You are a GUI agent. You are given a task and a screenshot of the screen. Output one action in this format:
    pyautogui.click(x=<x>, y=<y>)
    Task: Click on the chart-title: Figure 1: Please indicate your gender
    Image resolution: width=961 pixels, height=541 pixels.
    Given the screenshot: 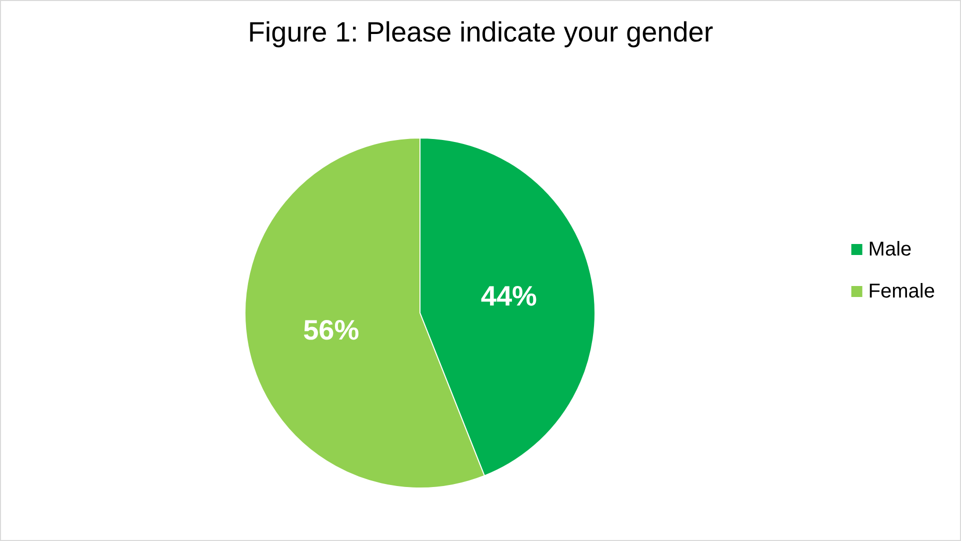 What is the action you would take?
    pyautogui.click(x=481, y=32)
    